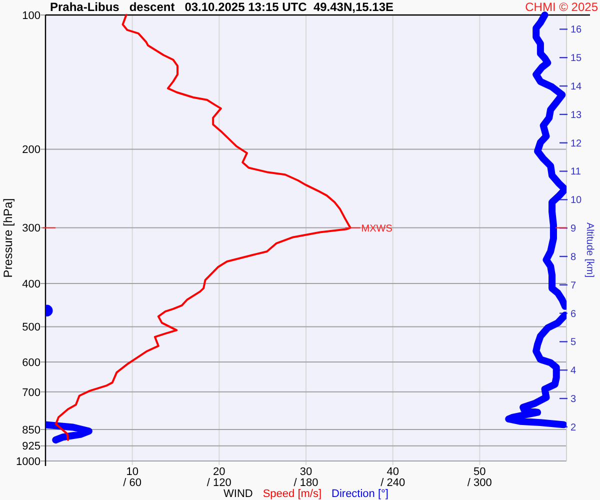  Describe the element at coordinates (28, 462) in the screenshot. I see `y-tick-label: 1000` at that location.